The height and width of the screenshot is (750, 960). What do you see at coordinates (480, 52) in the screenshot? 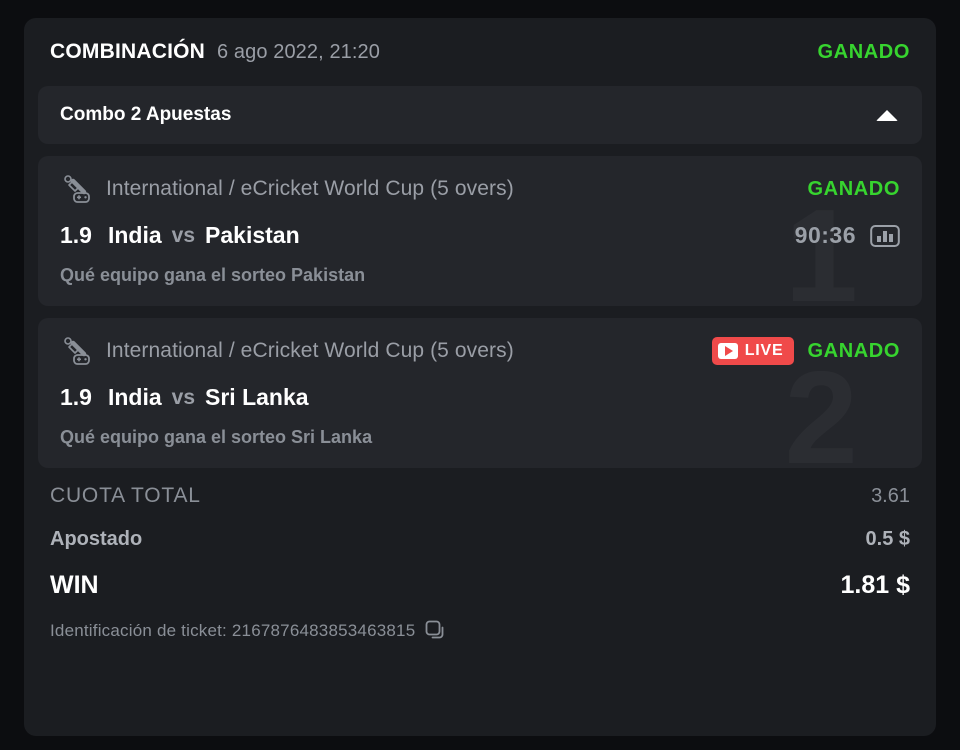
I see `slip-header: COMBINACIÓN 6 ago 2022, 21:20 GANADO` at bounding box center [480, 52].